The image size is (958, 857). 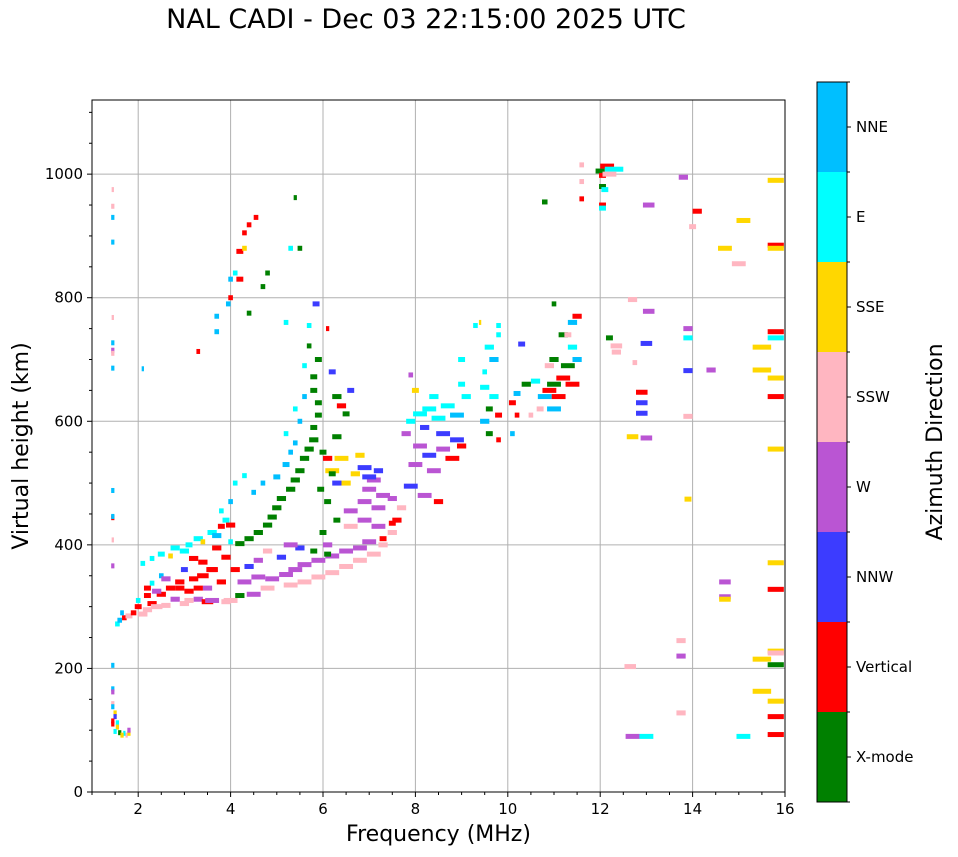 What do you see at coordinates (507, 809) in the screenshot?
I see `x-tick-label: 10` at bounding box center [507, 809].